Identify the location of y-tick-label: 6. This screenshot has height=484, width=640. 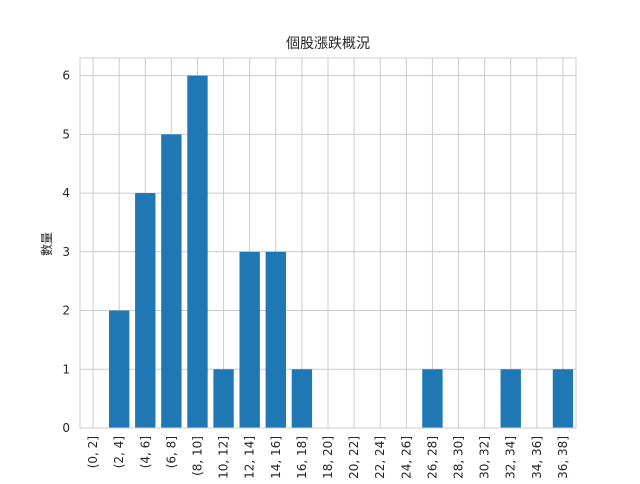
(66, 76).